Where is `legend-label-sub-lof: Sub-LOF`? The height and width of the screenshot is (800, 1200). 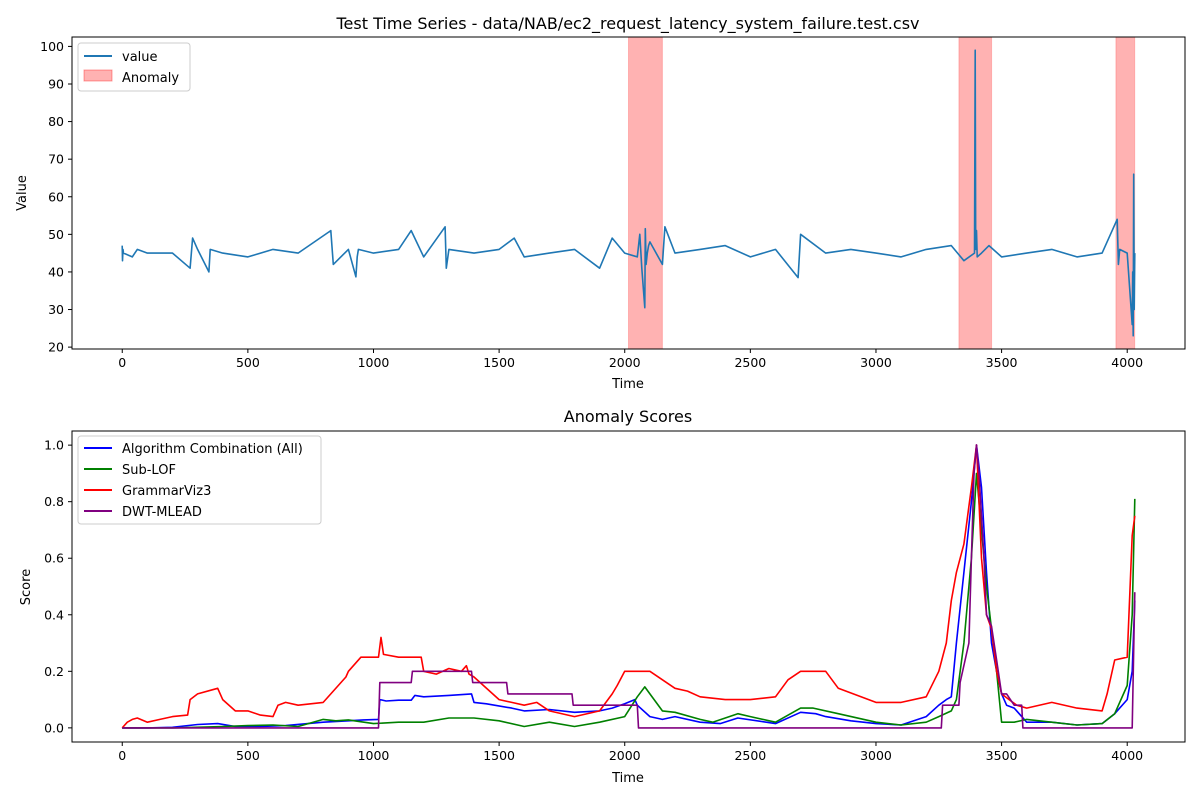 legend-label-sub-lof: Sub-LOF is located at coordinates (149, 470).